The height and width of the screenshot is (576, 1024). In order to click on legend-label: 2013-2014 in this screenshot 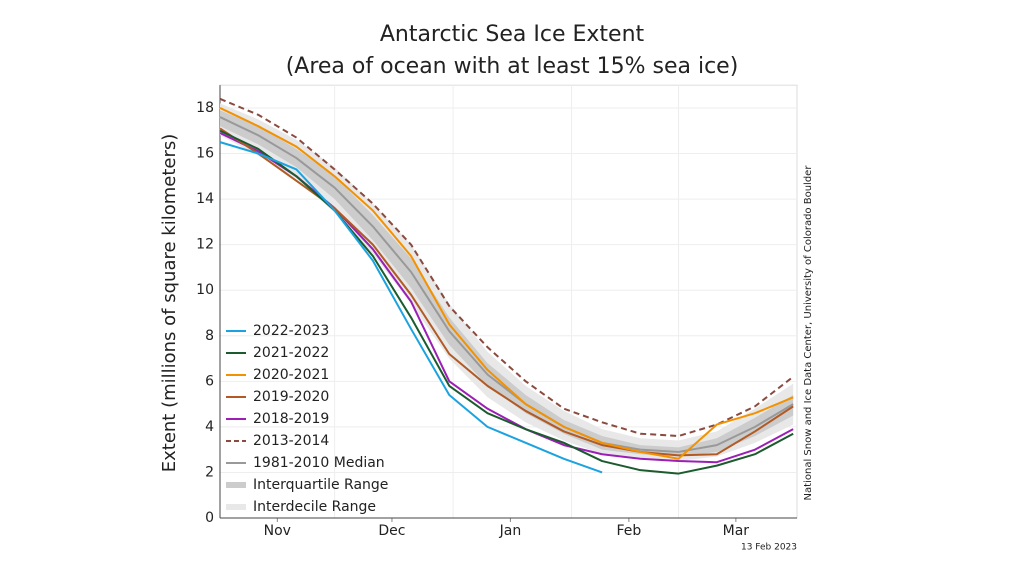, I will do `click(291, 441)`.